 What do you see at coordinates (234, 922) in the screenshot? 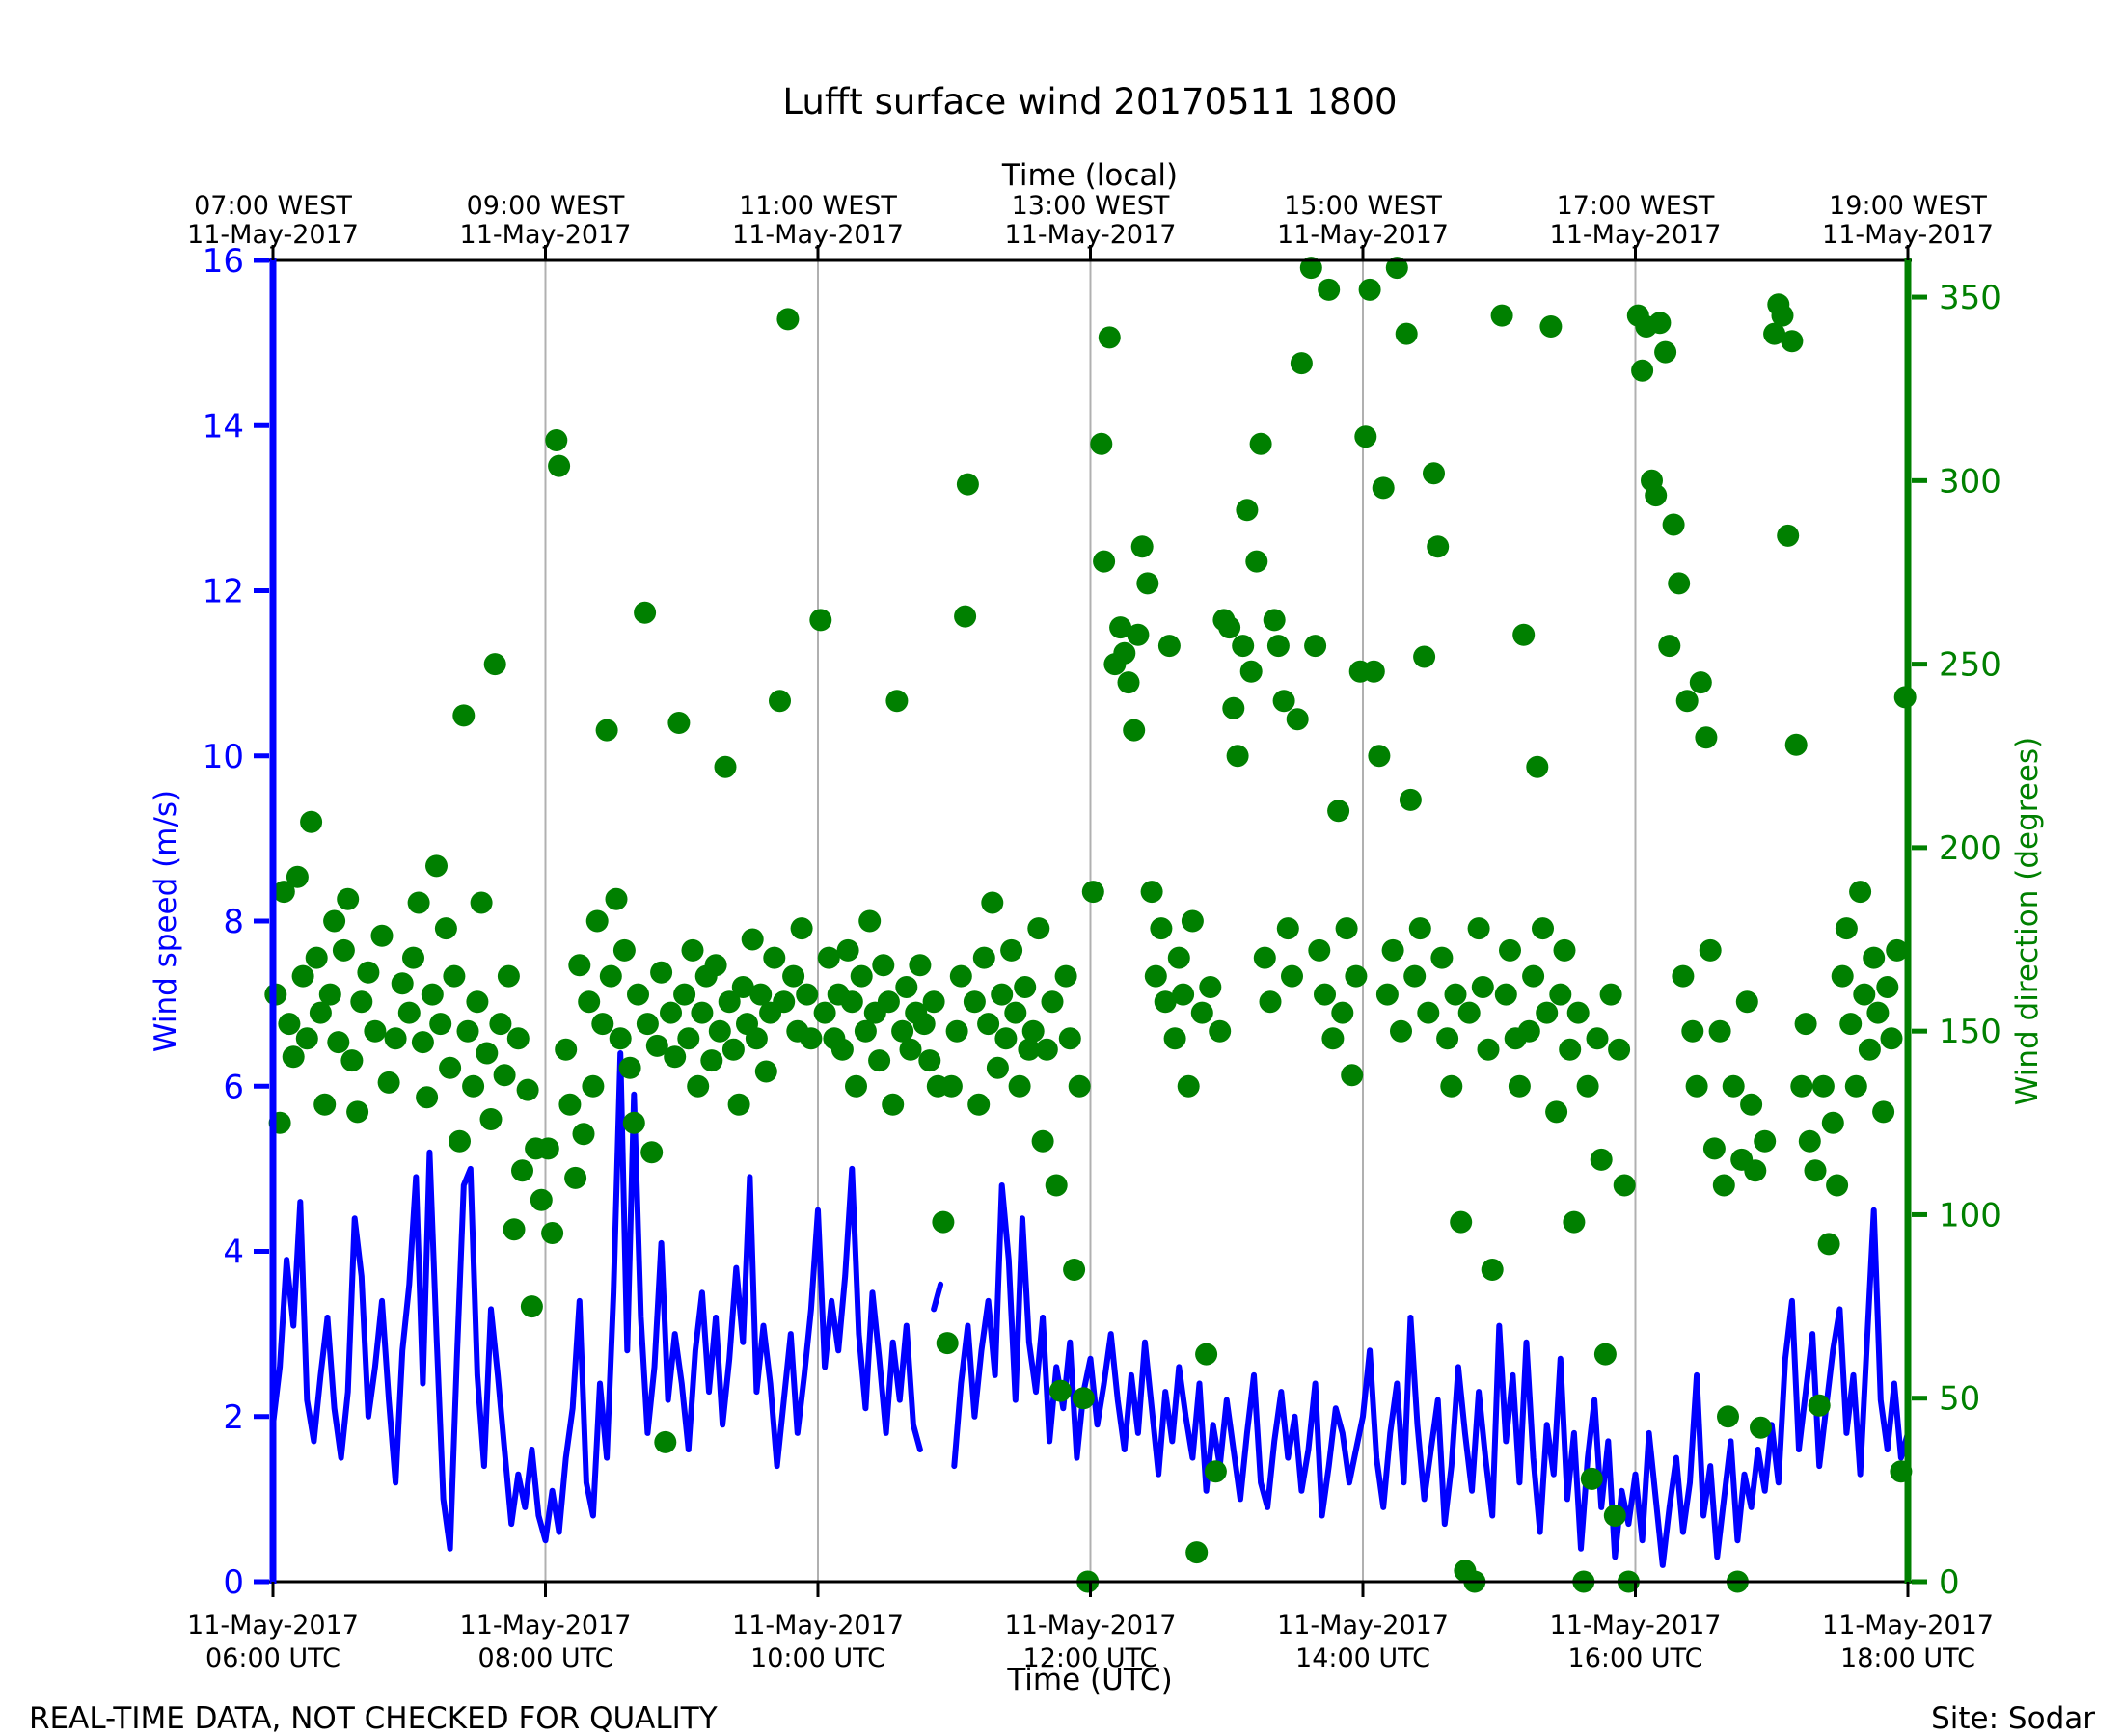
I see `left-tick-label: 8` at bounding box center [234, 922].